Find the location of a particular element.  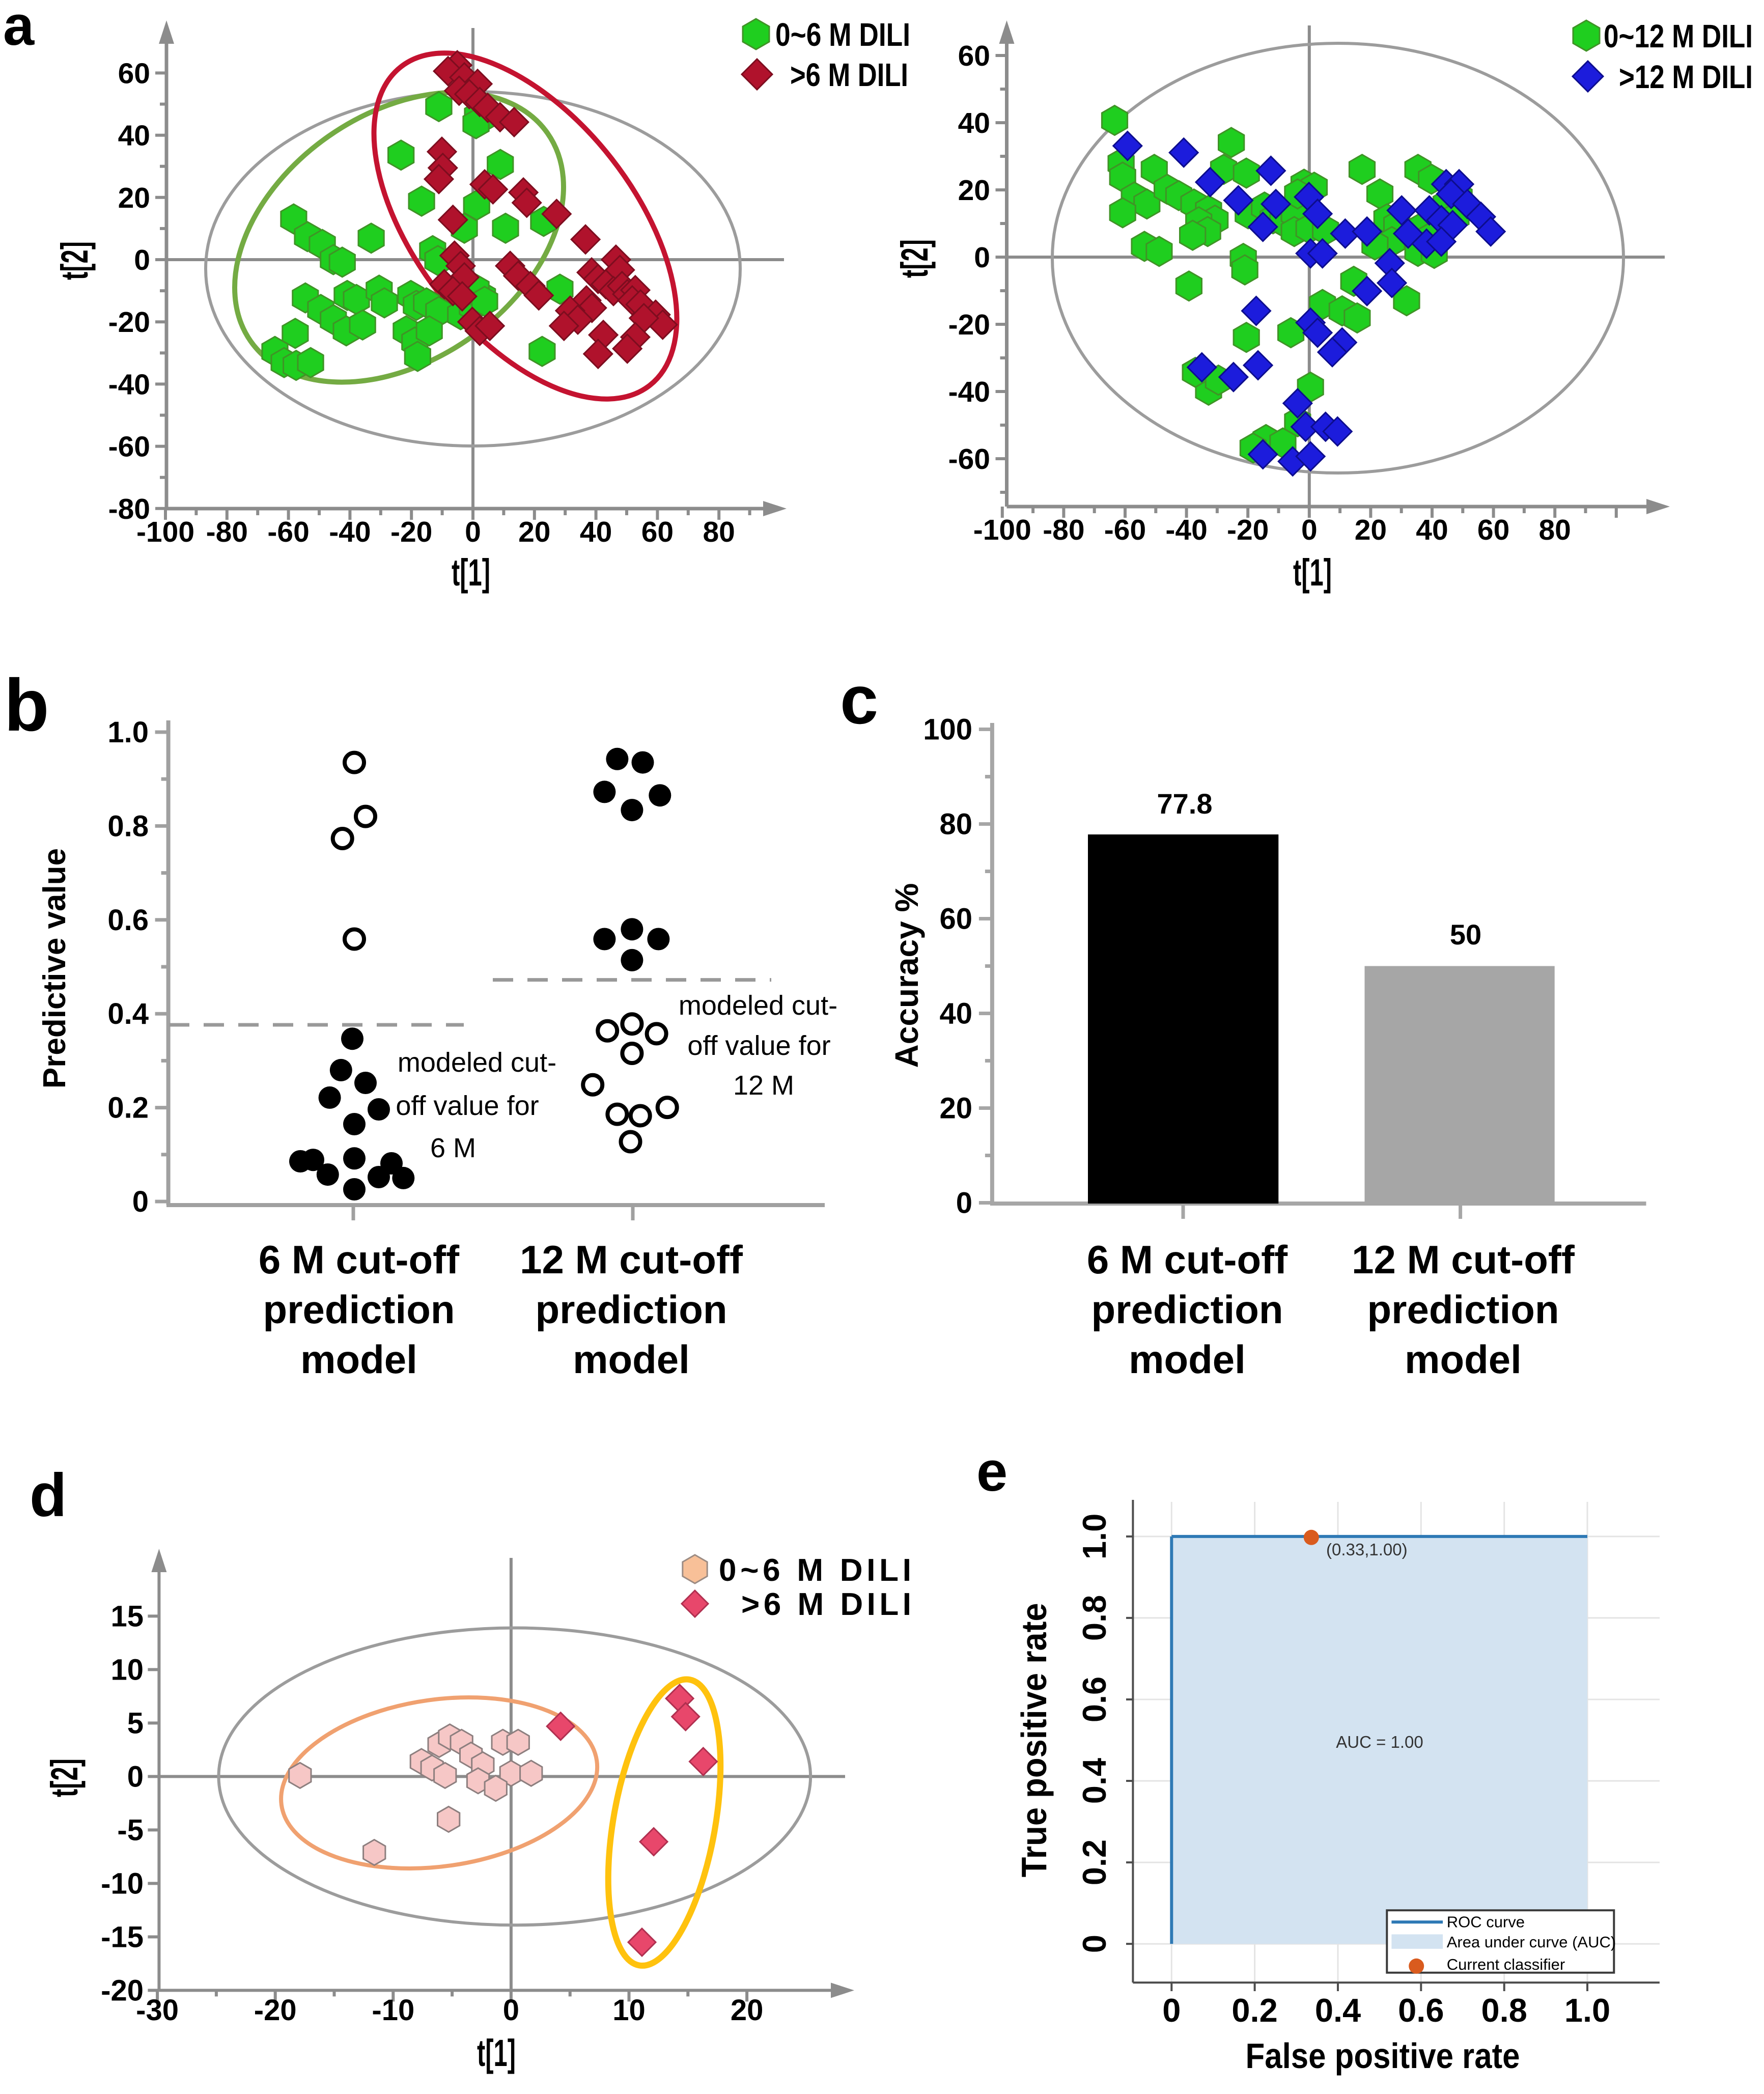

svg-text: 12 M is located at coordinates (763, 1085).